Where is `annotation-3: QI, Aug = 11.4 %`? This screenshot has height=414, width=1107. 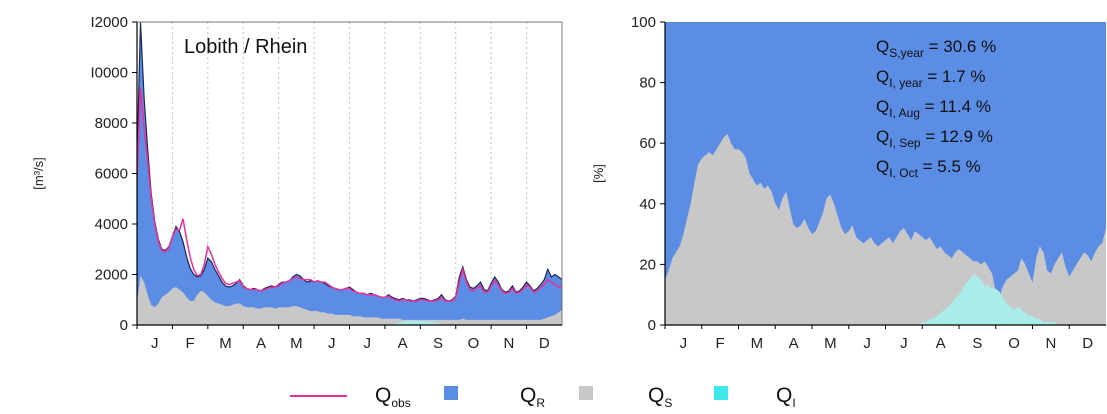 annotation-3: QI, Aug = 11.4 % is located at coordinates (933, 108).